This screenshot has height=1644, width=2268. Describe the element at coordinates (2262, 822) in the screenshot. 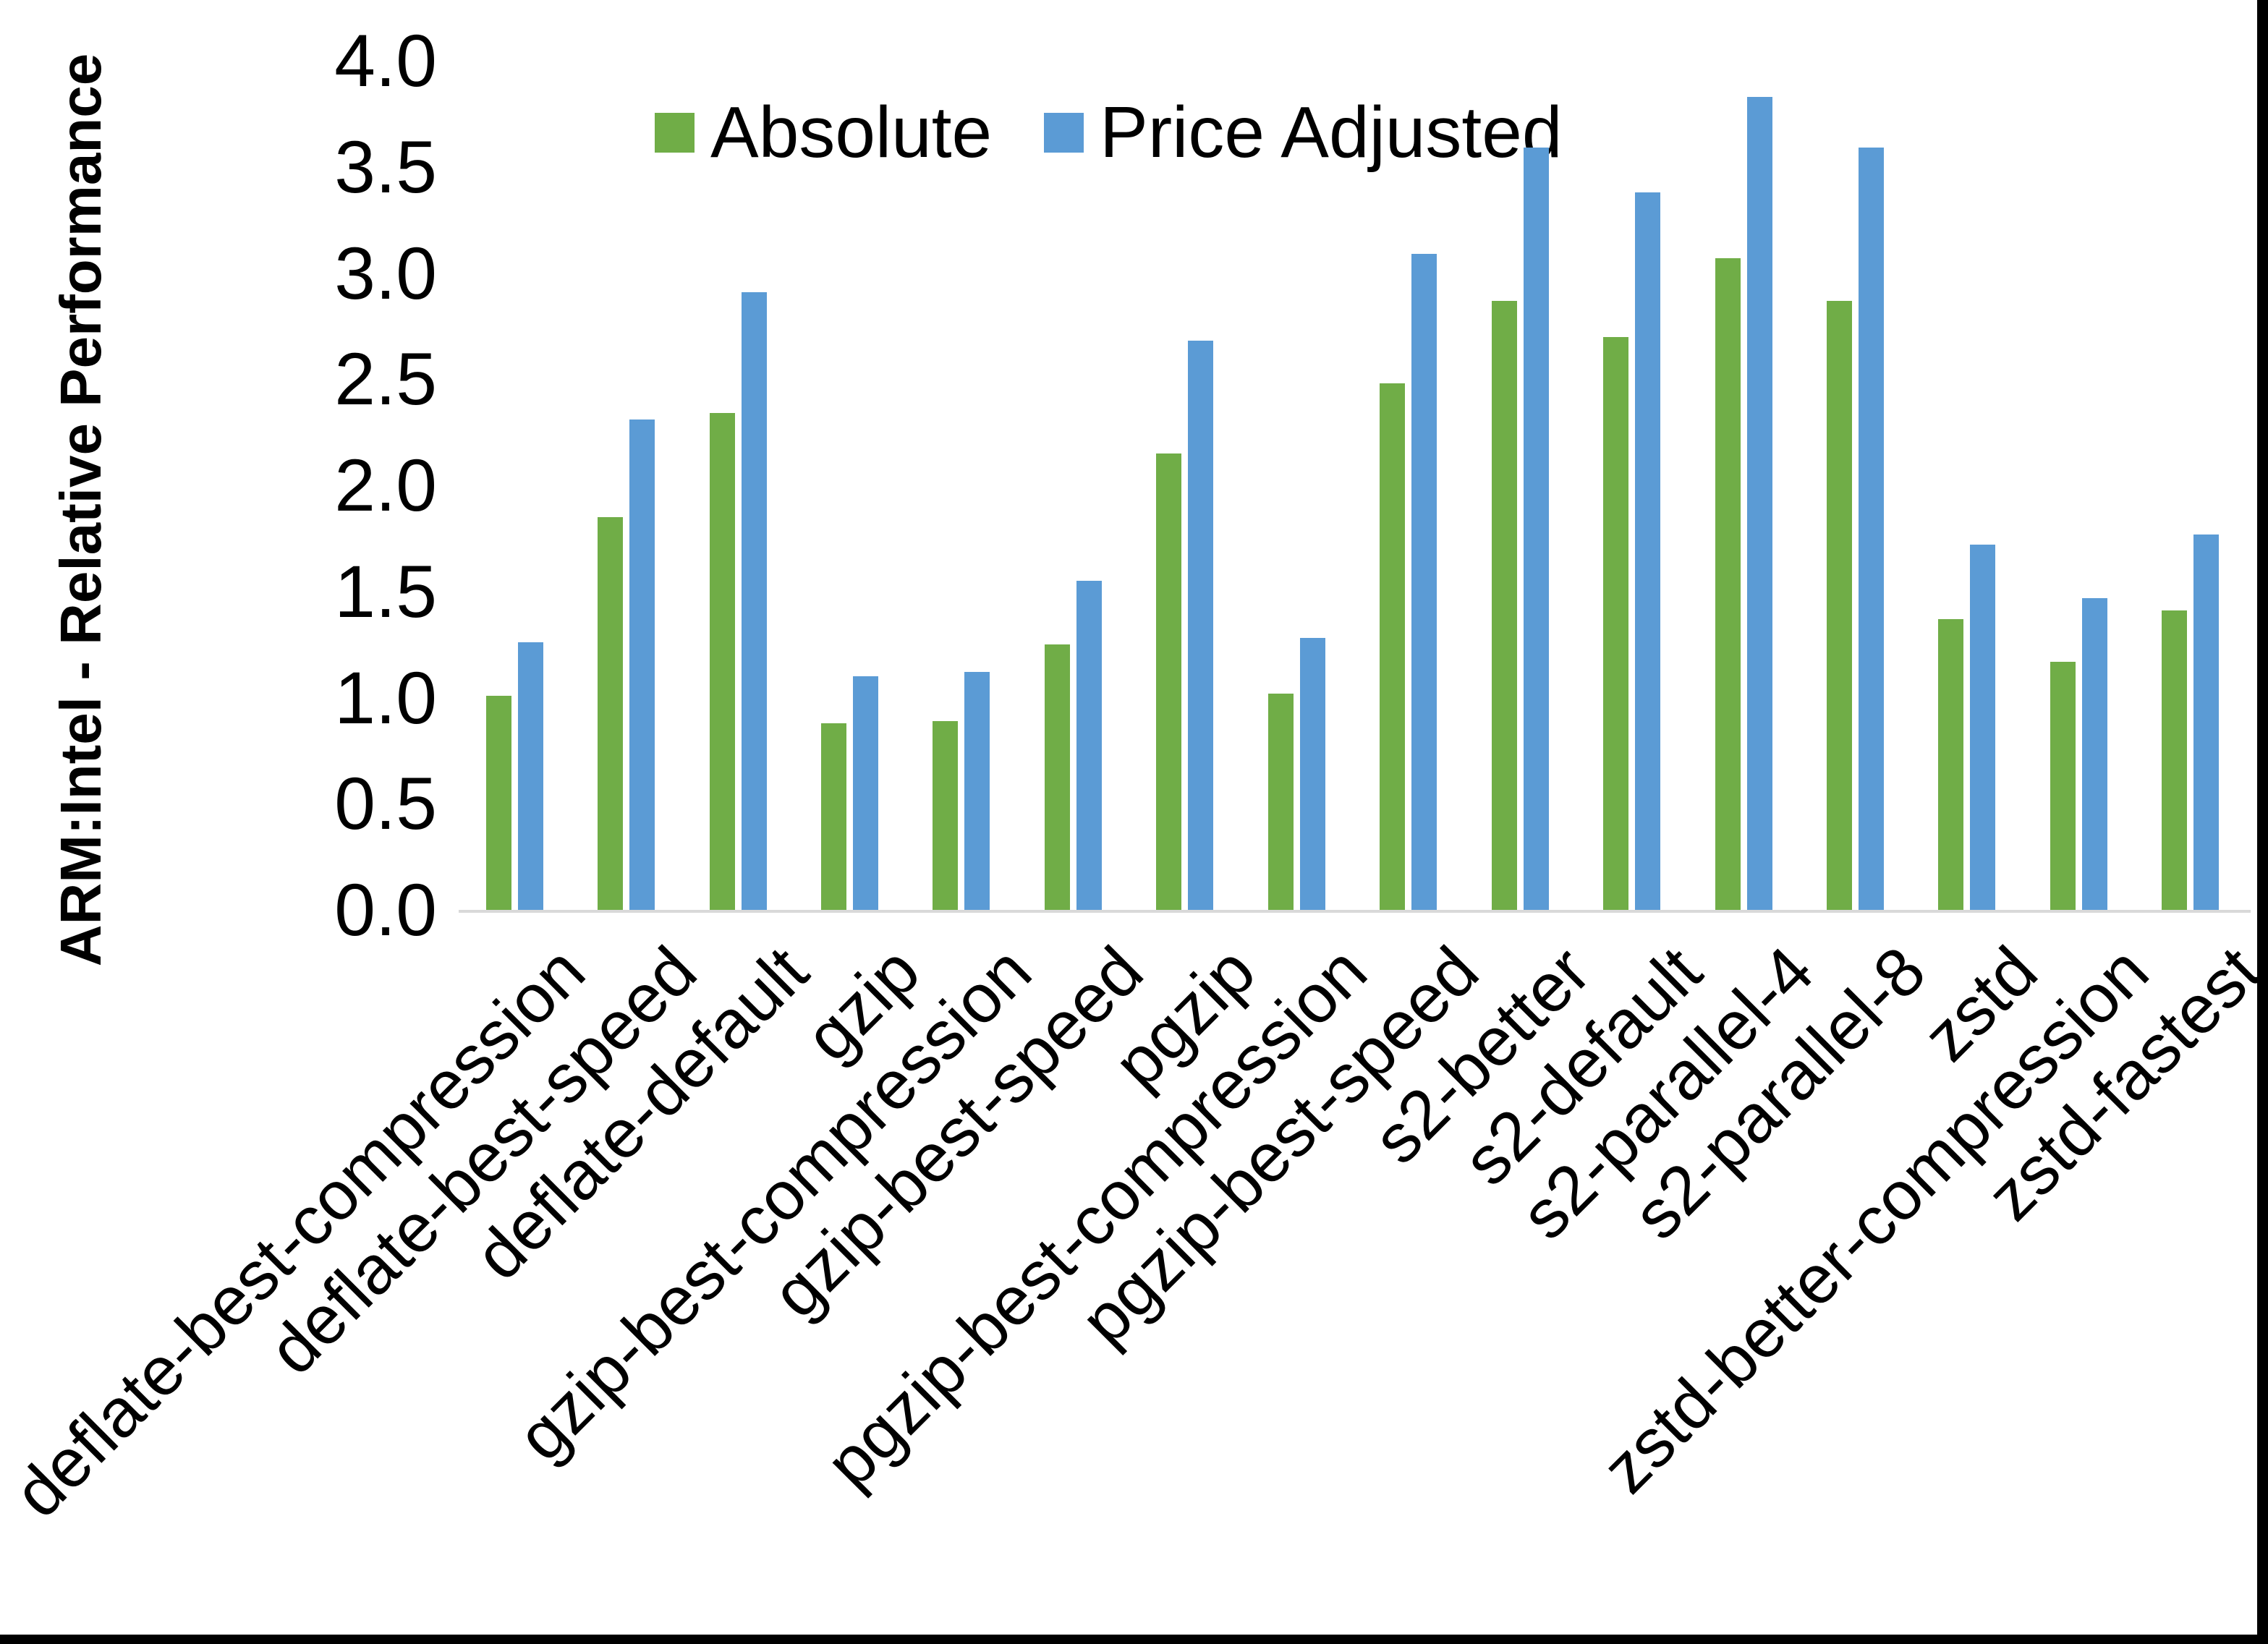

I see `window-right-border` at that location.